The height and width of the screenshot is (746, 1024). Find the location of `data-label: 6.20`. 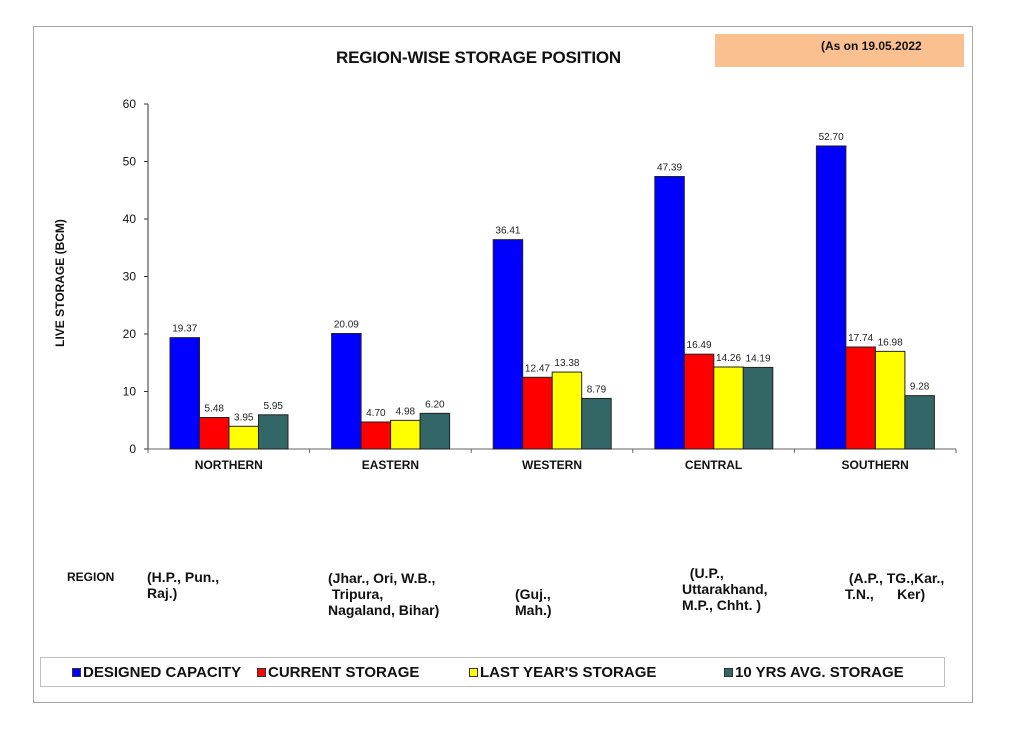

data-label: 6.20 is located at coordinates (435, 404).